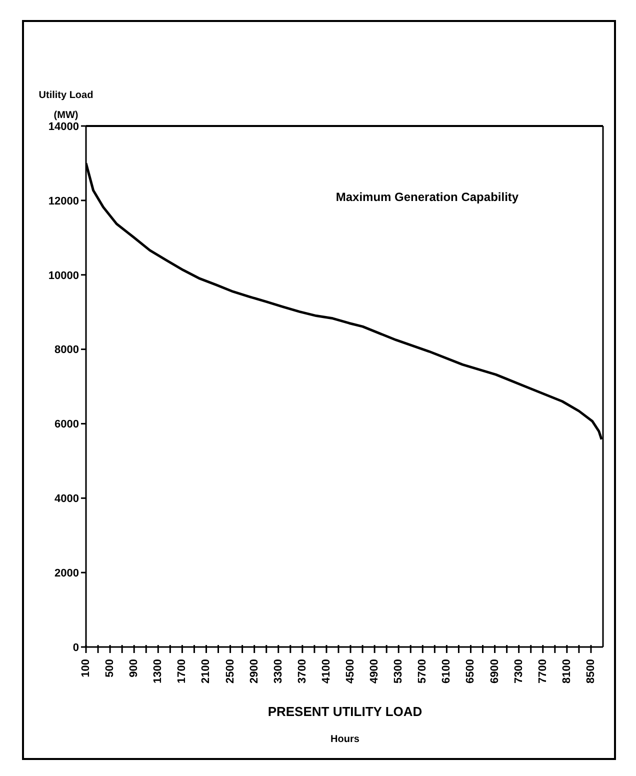  Describe the element at coordinates (63, 126) in the screenshot. I see `y-tick-label: 14000` at that location.